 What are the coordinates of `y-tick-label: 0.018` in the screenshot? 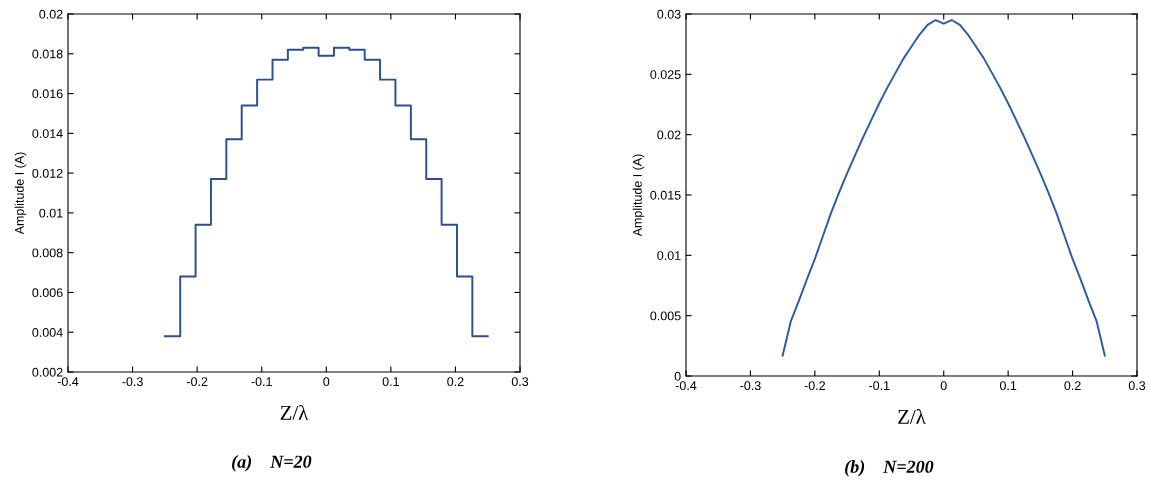 It's located at (47, 54).